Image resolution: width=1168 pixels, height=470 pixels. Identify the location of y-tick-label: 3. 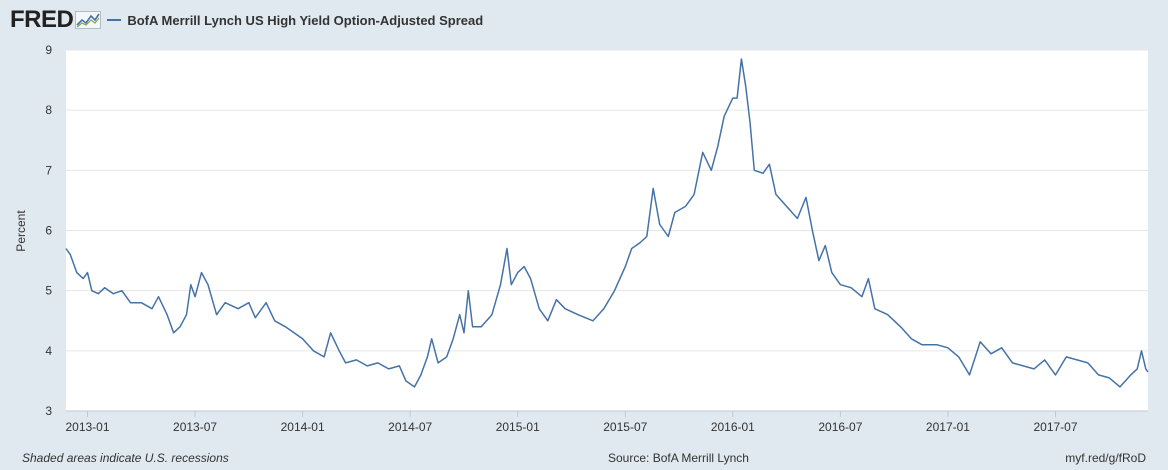
(48, 411).